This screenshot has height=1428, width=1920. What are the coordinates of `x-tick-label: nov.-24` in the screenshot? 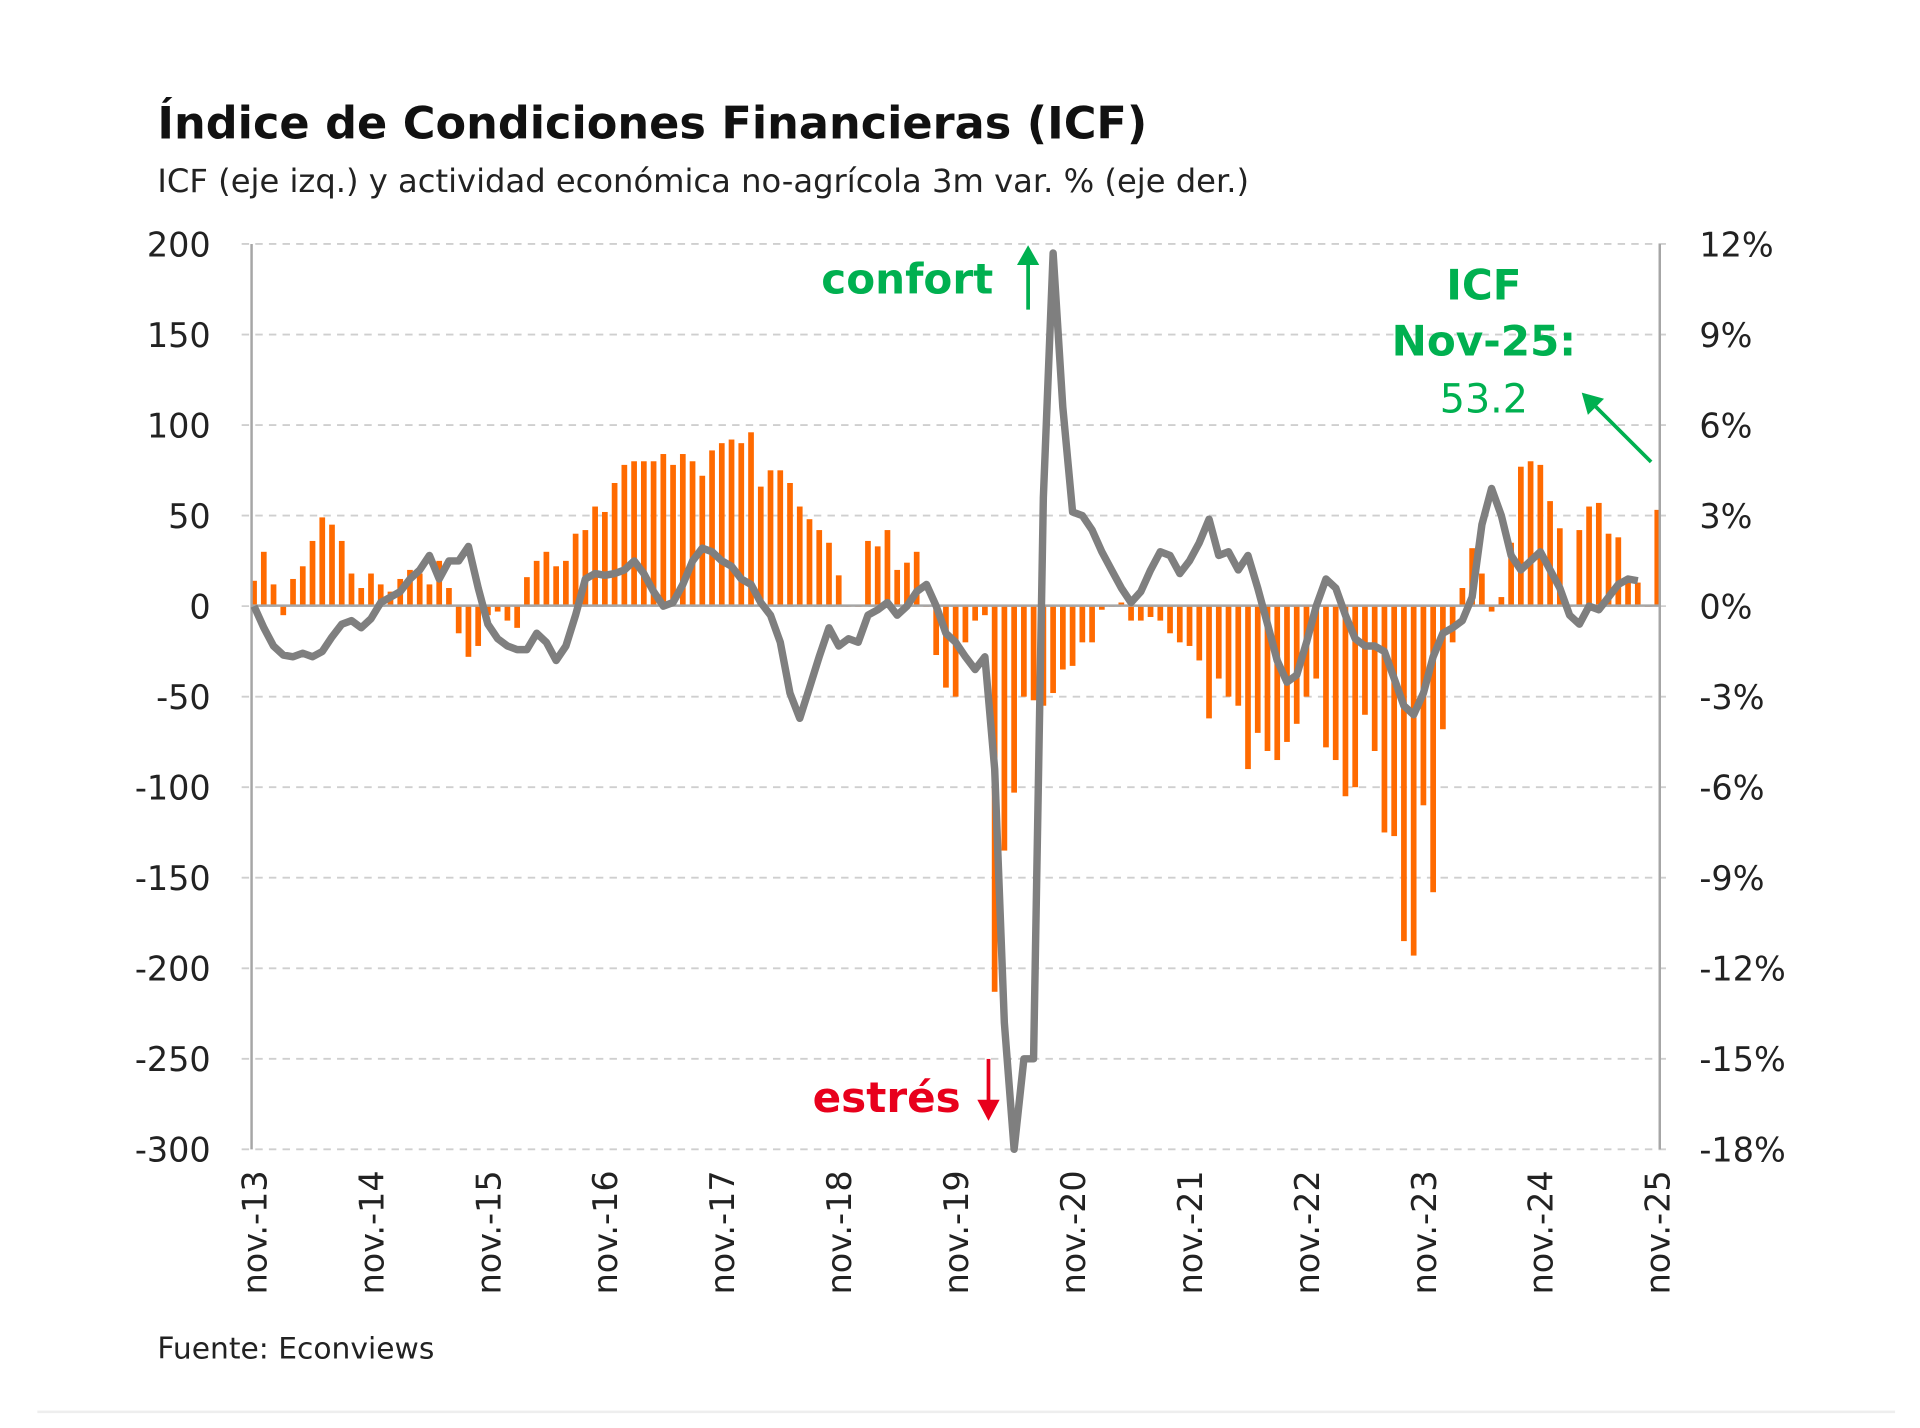 It's located at (1541, 1232).